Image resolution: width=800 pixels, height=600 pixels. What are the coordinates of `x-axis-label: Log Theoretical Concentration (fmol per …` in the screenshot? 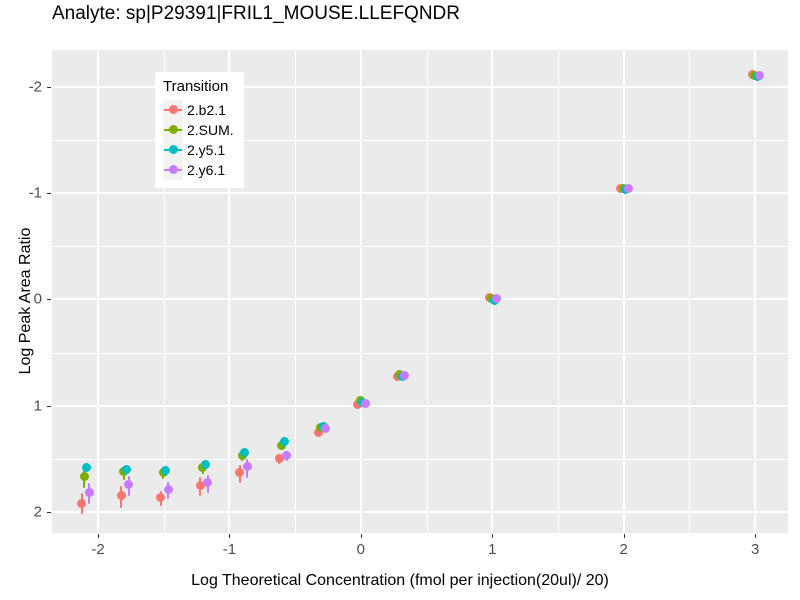 It's located at (400, 580).